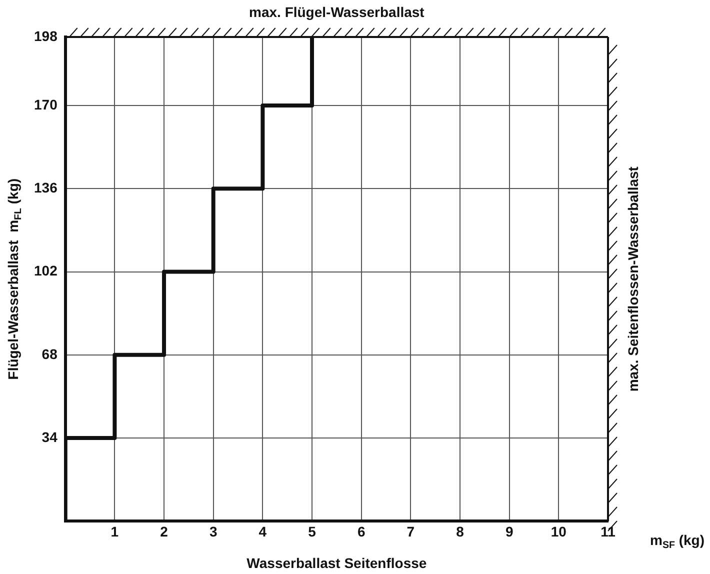 The height and width of the screenshot is (574, 710). Describe the element at coordinates (164, 531) in the screenshot. I see `x-tick-label: 2` at that location.